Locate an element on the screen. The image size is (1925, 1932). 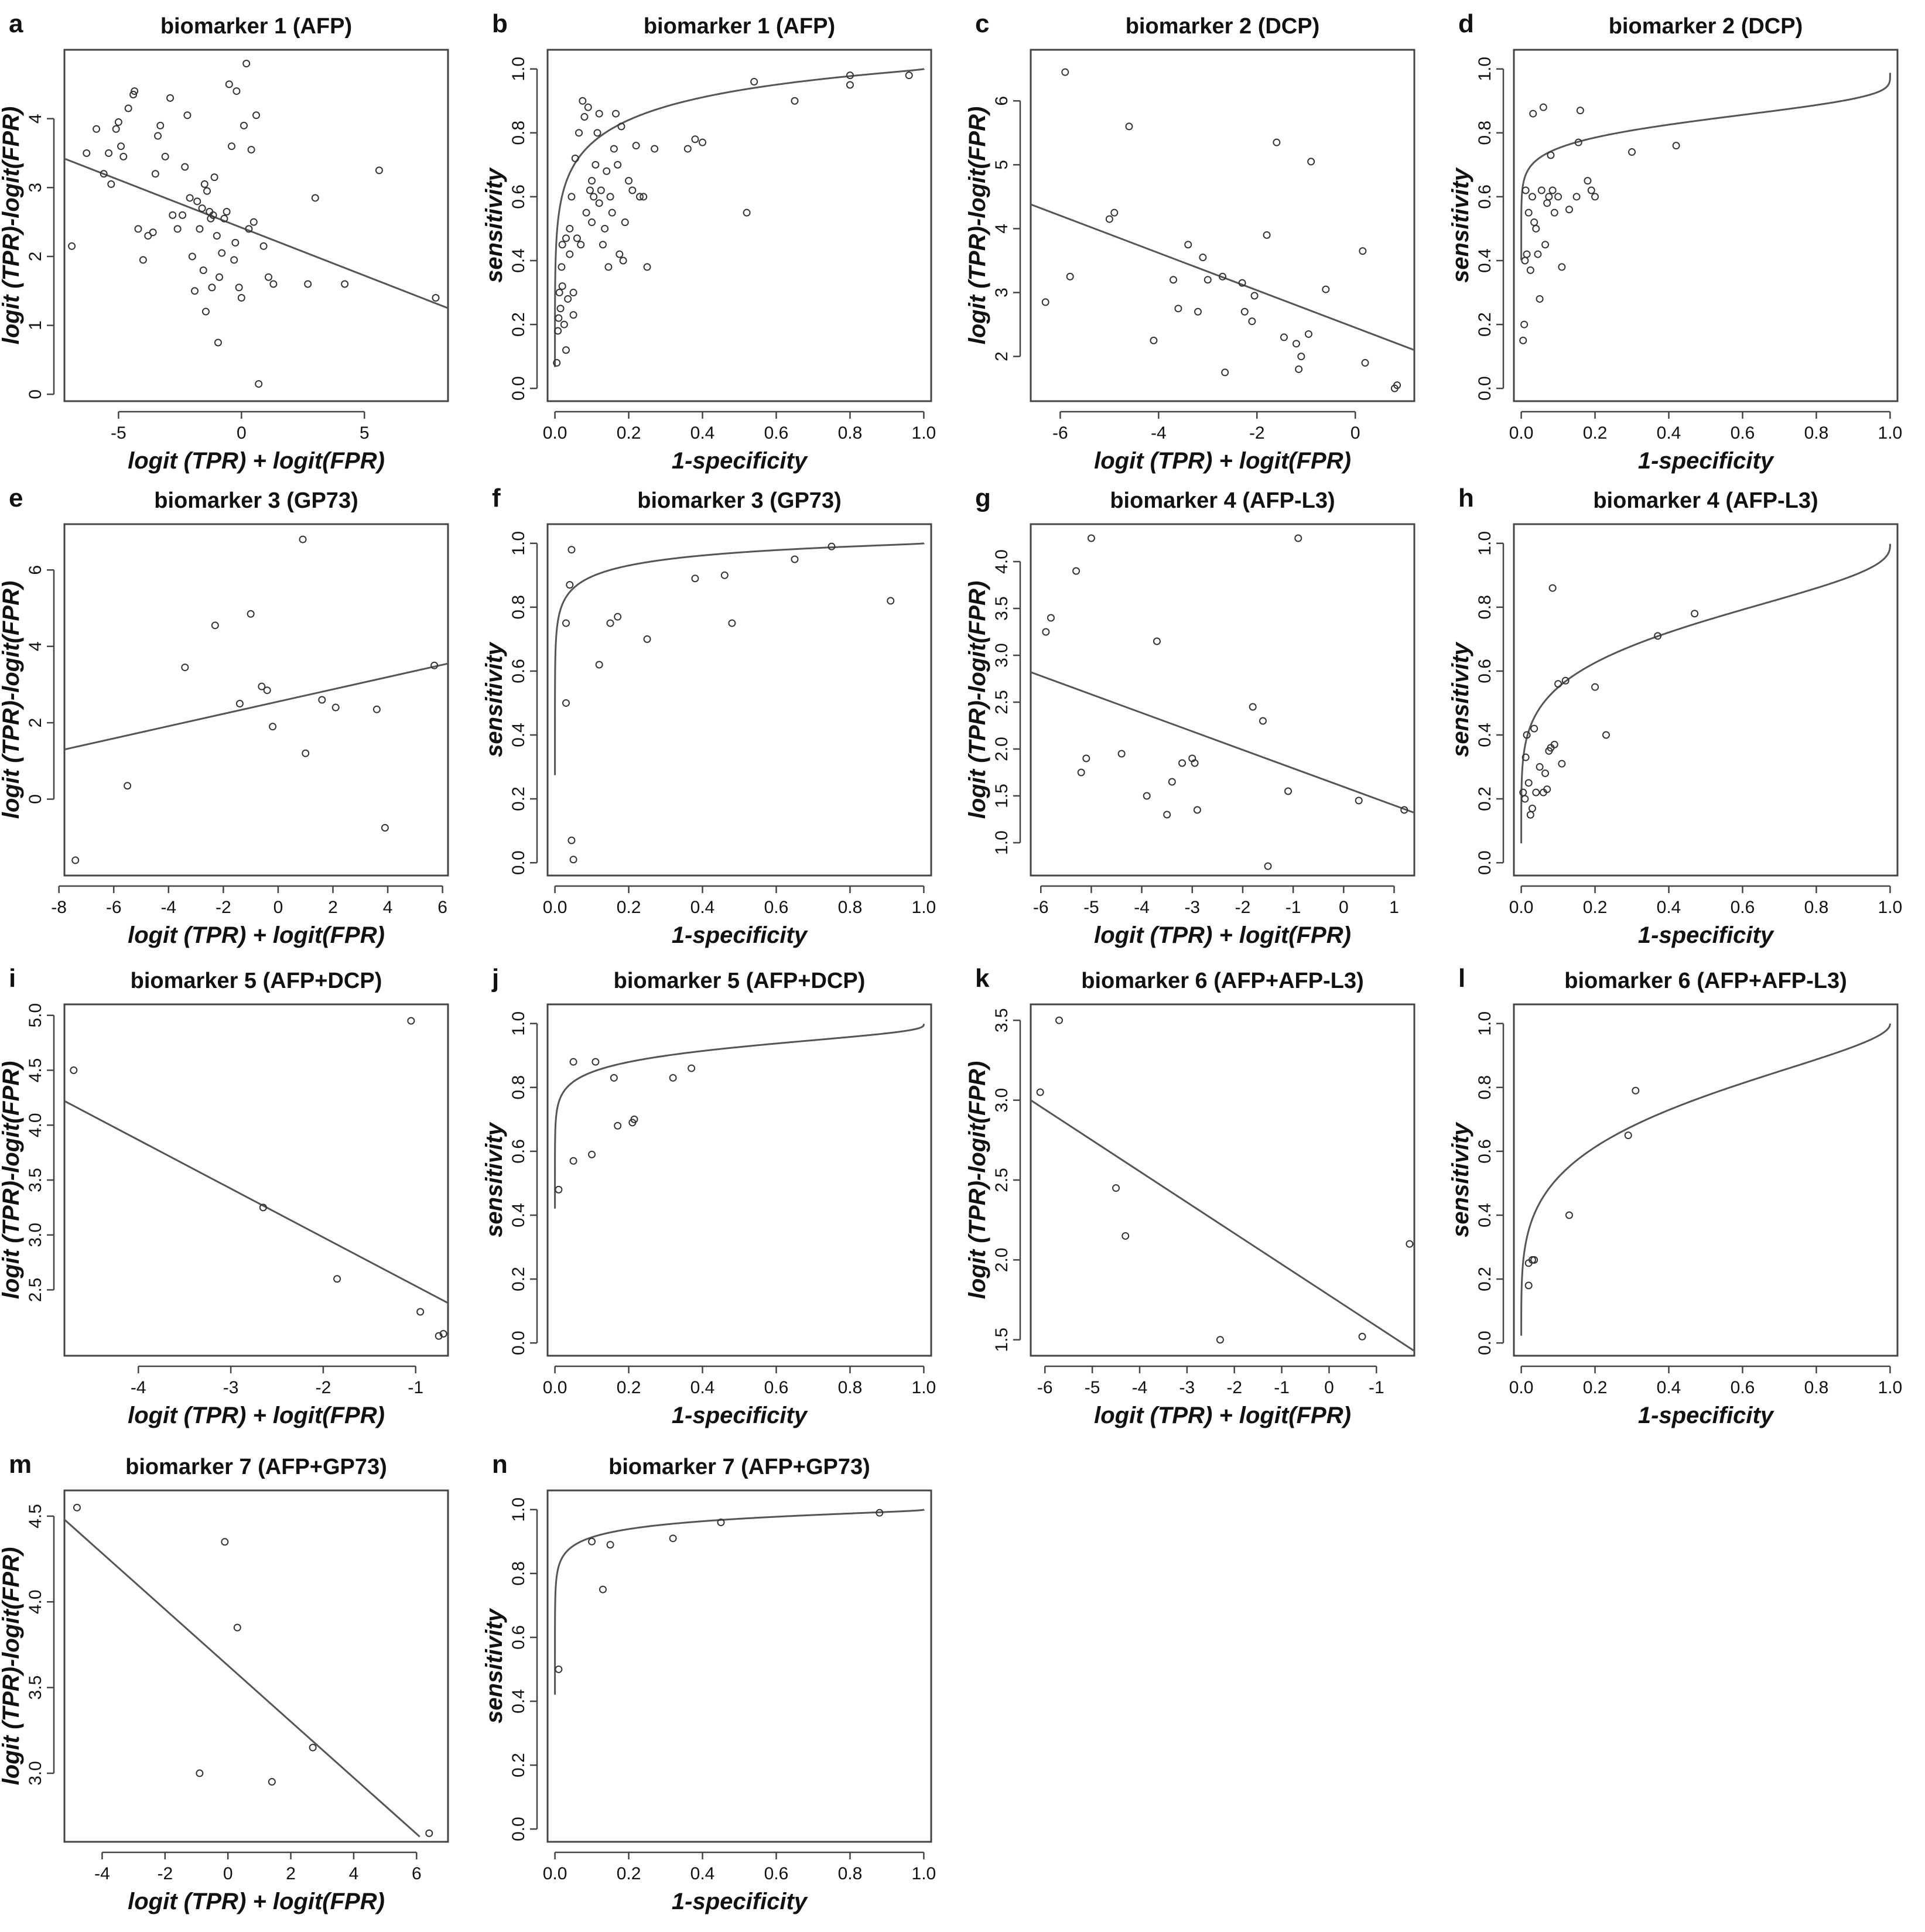
panel-title: biomarker 7 (AFP+GP73) is located at coordinates (256, 1467).